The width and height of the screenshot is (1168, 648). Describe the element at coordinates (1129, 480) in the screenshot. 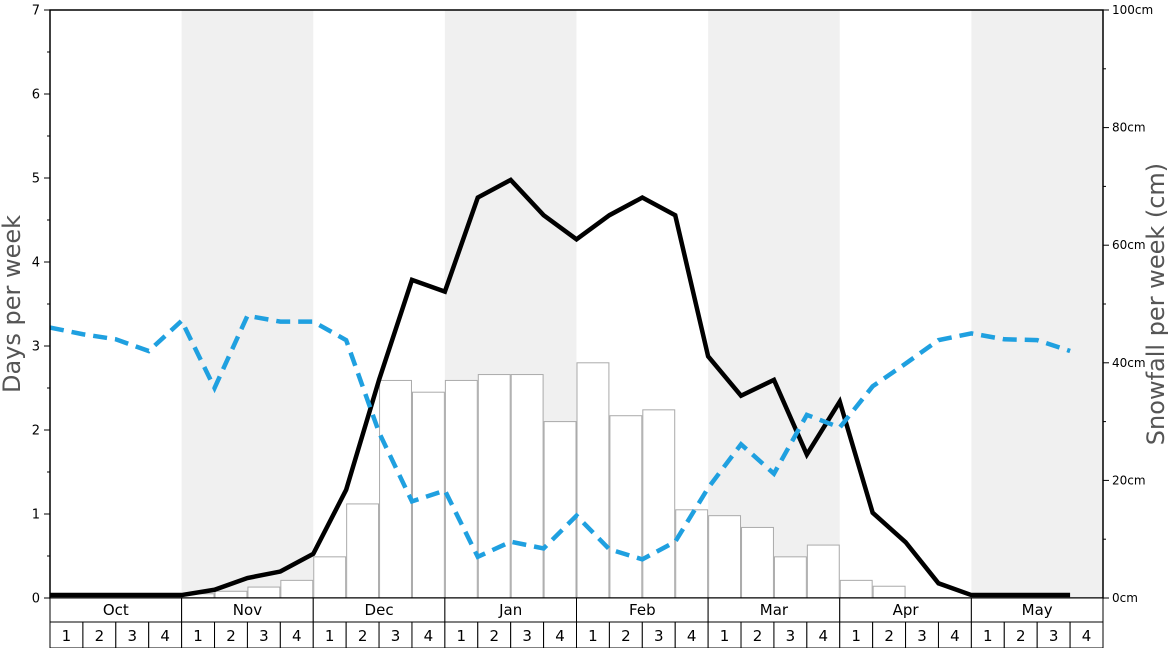

I see `right-tick-label: 20cm` at that location.